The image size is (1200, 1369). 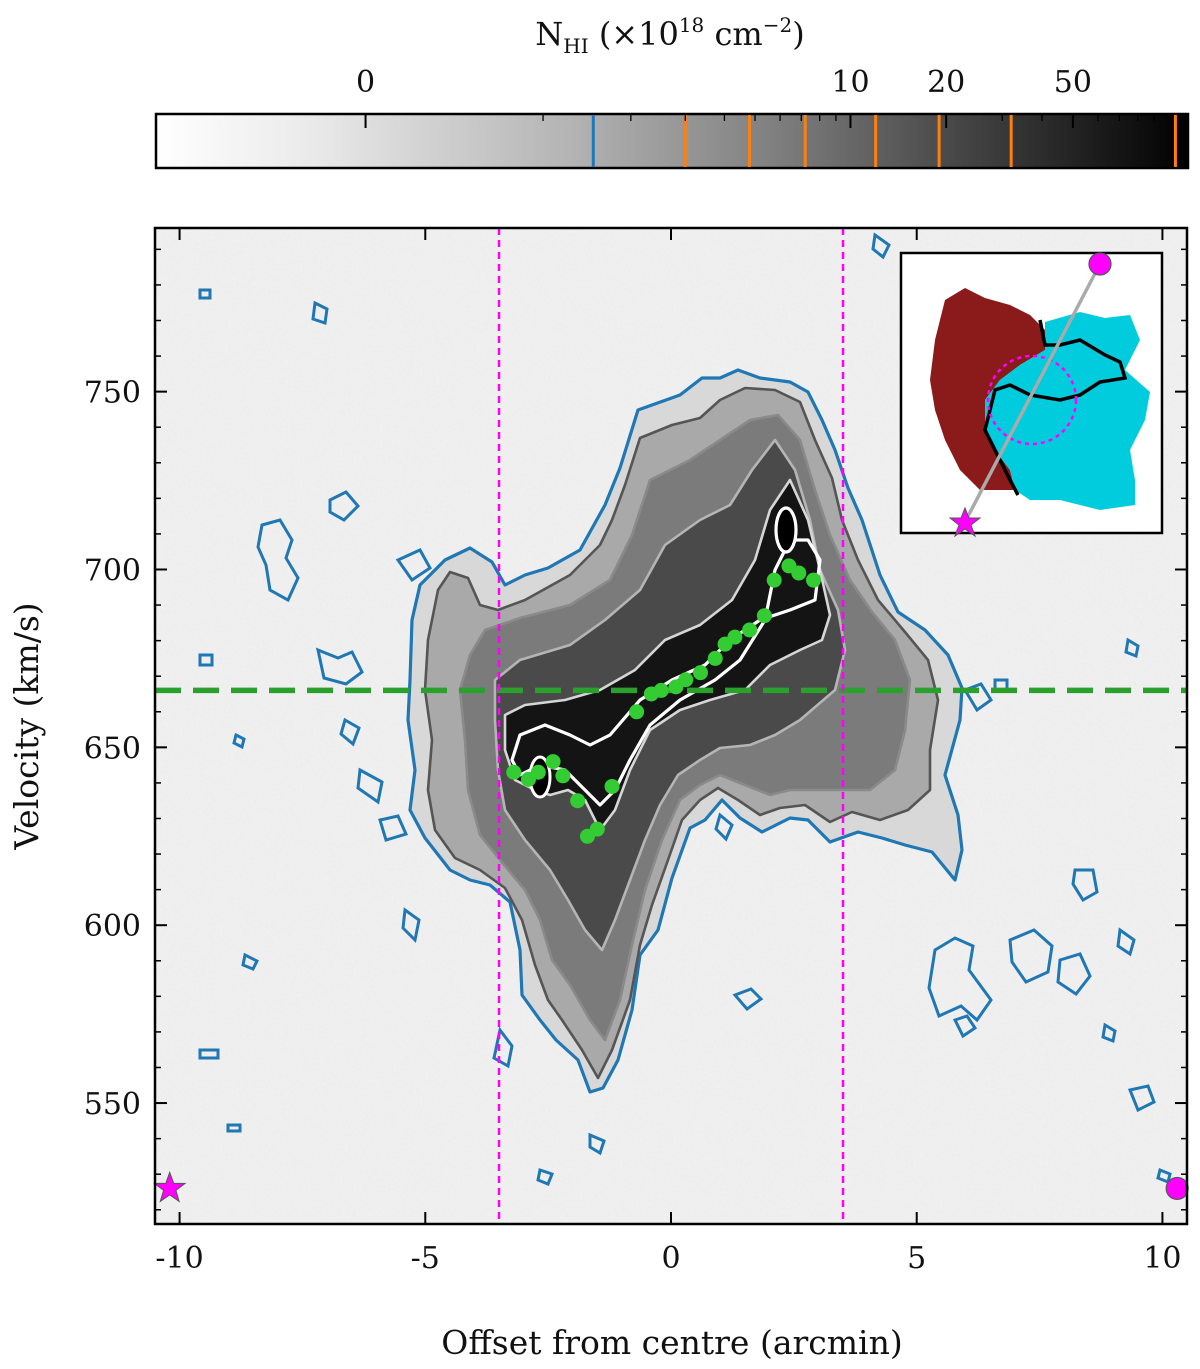 I want to click on colorbar-tick-label: 20, so click(x=946, y=82).